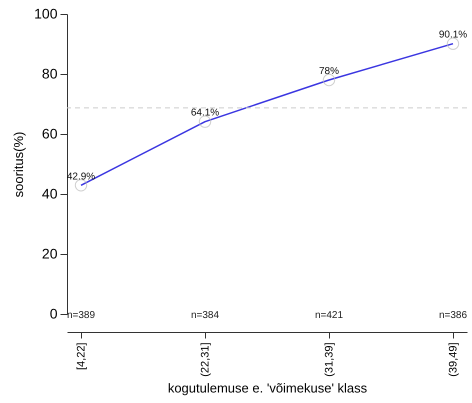  Describe the element at coordinates (329, 71) in the screenshot. I see `data-label: 78%` at that location.